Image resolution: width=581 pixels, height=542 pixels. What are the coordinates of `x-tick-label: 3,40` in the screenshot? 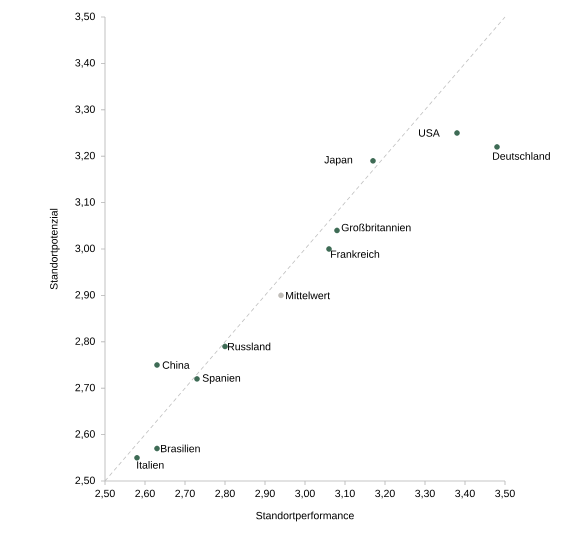 It's located at (465, 494).